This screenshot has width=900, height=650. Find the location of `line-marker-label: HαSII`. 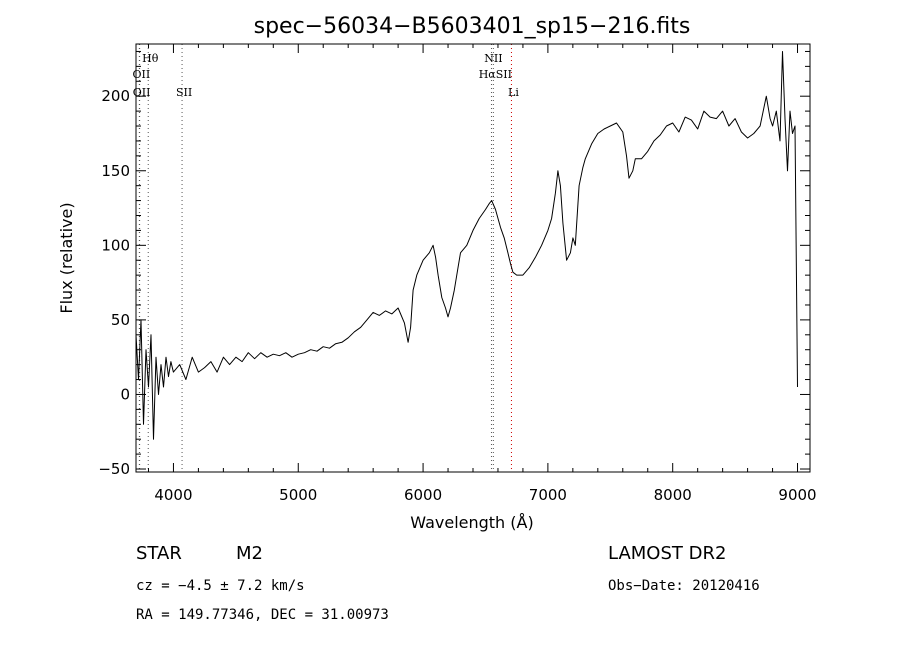

line-marker-label: HαSII is located at coordinates (495, 74).